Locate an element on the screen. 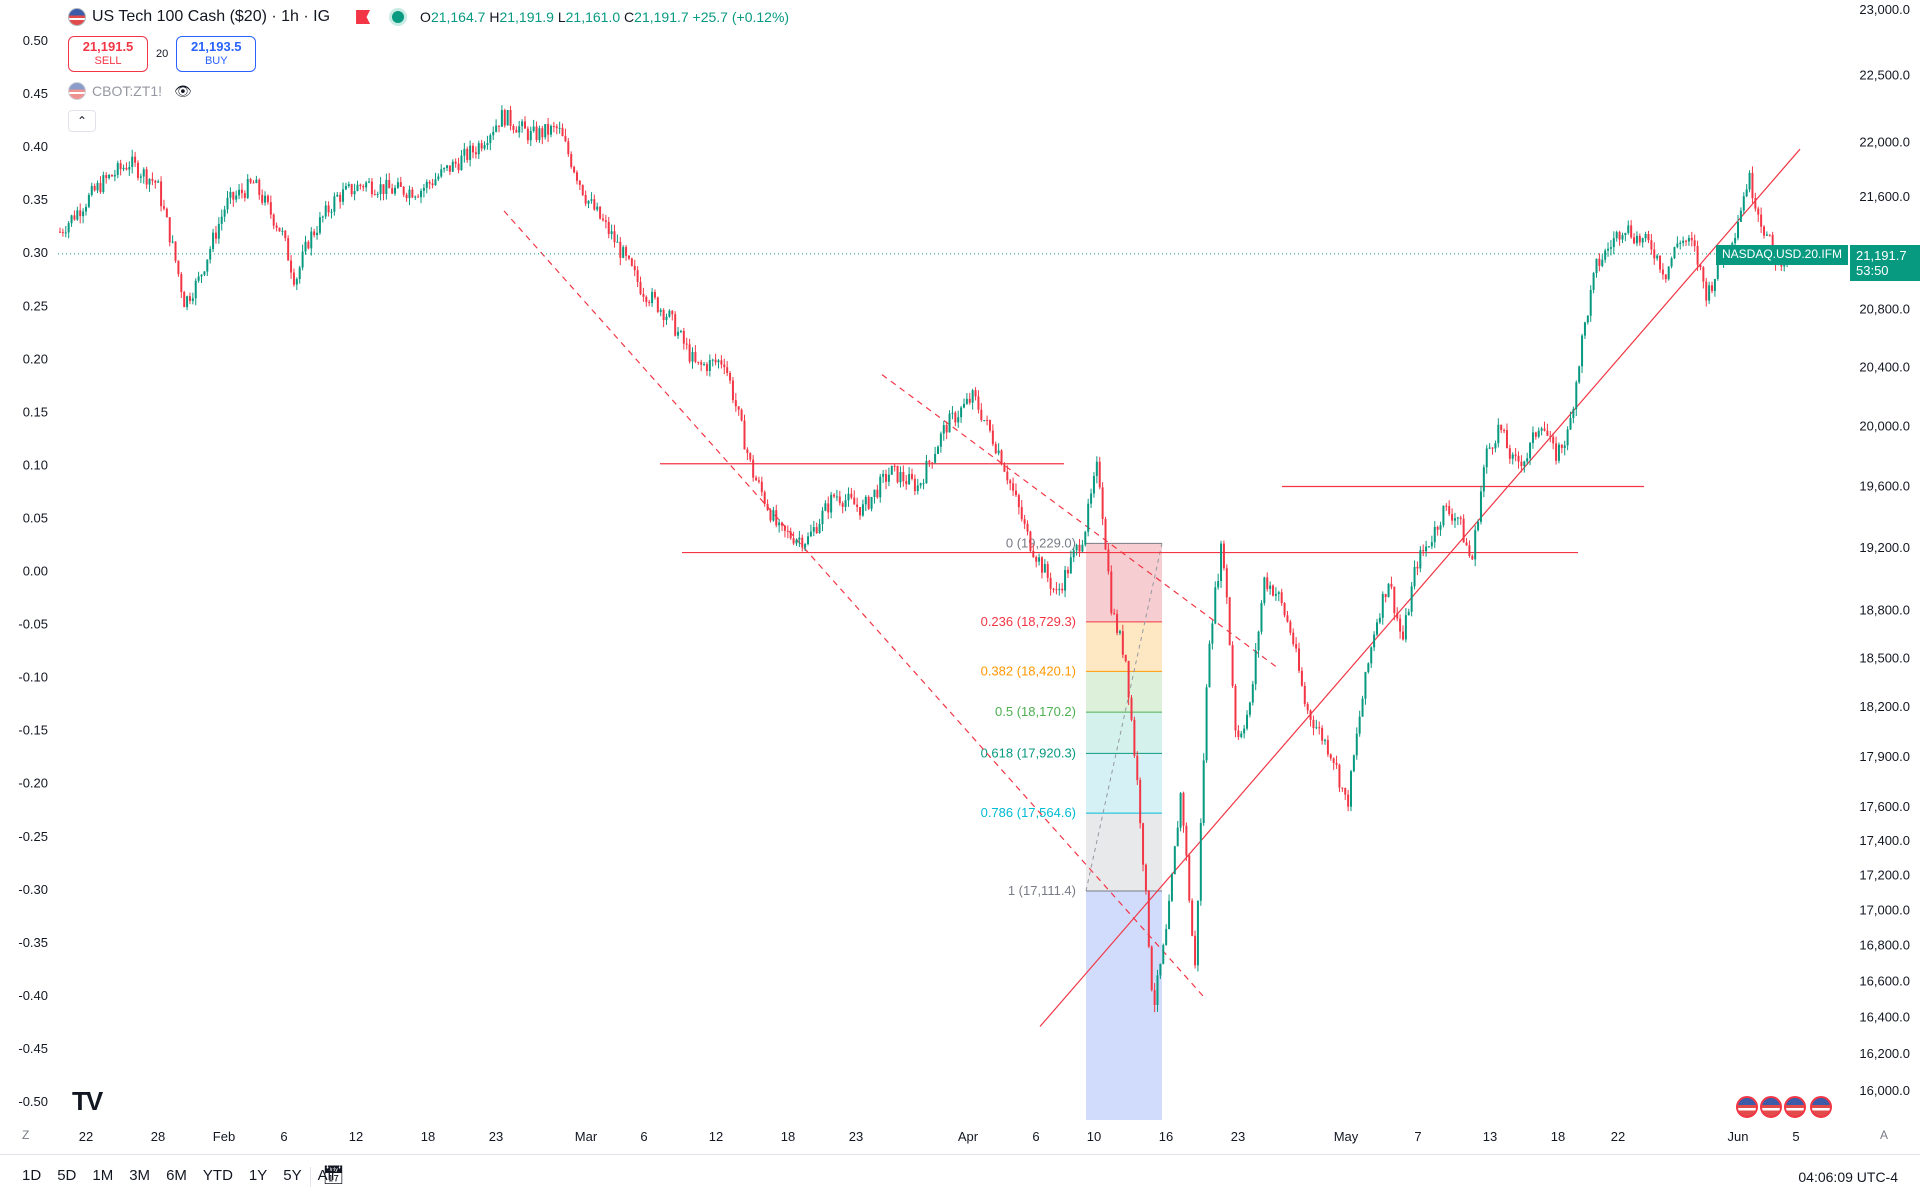 Image resolution: width=1920 pixels, height=1200 pixels. range-button-5d: 5D is located at coordinates (66, 1175).